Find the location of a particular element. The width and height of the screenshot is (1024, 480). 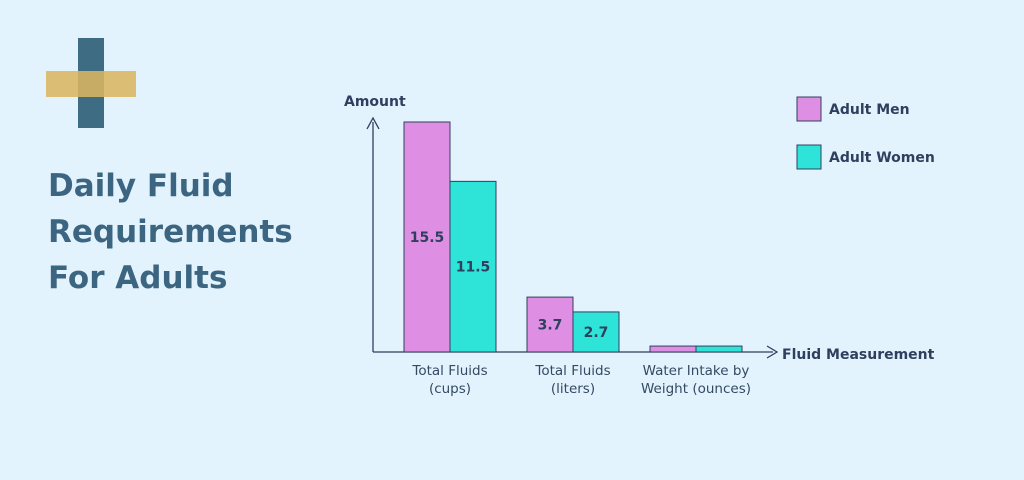

data-label: 2.7 is located at coordinates (596, 333).